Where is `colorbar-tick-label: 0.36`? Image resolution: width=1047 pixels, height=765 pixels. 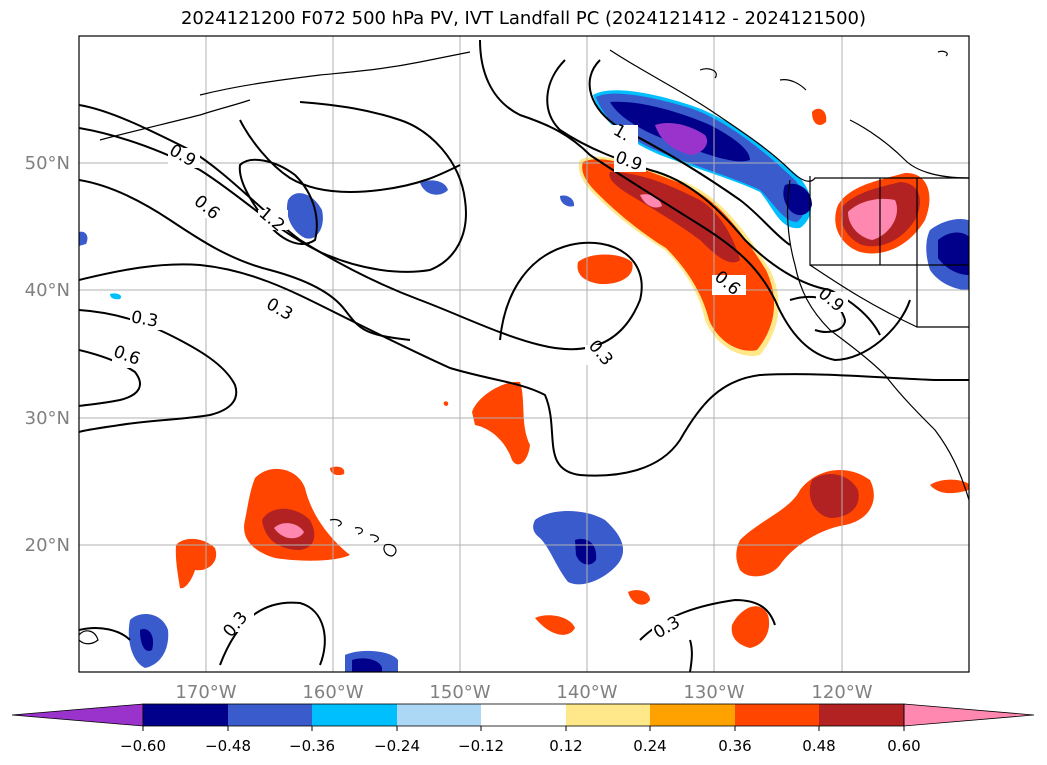
colorbar-tick-label: 0.36 is located at coordinates (734, 746).